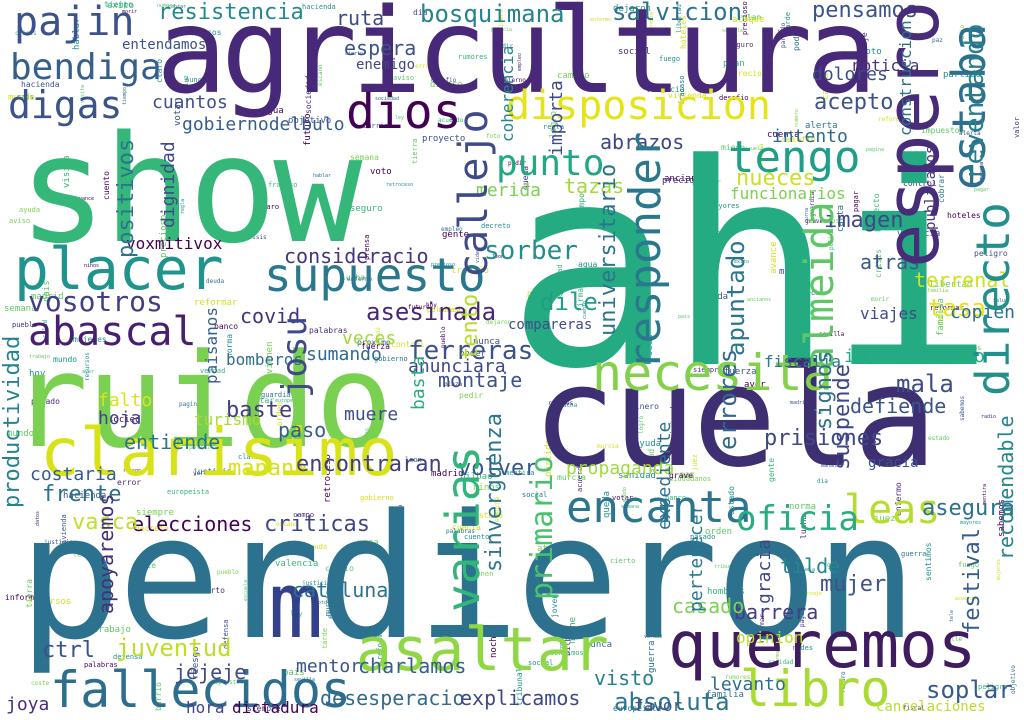  I want to click on word-copien: copien, so click(983, 312).